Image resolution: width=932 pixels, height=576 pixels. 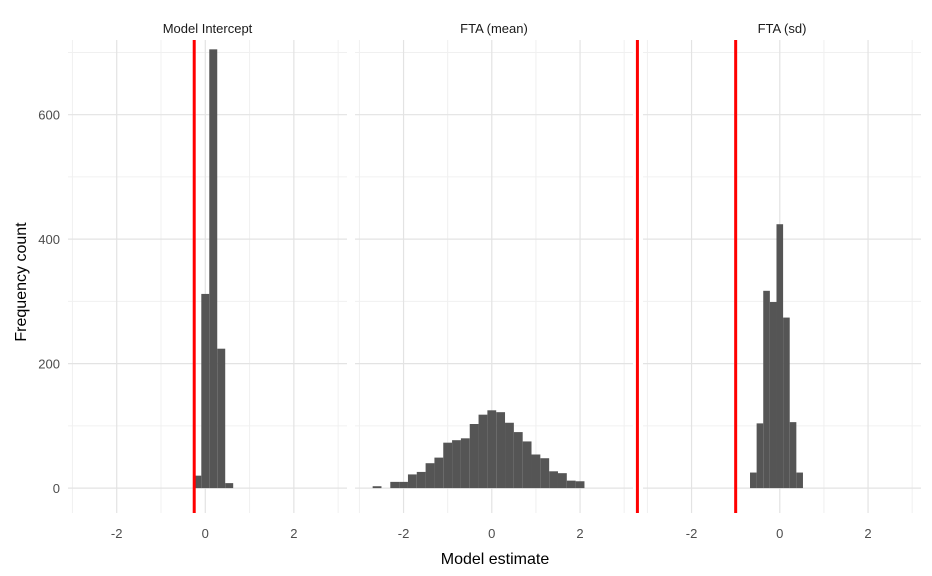 What do you see at coordinates (495, 559) in the screenshot?
I see `x-axis-title: Model estimate` at bounding box center [495, 559].